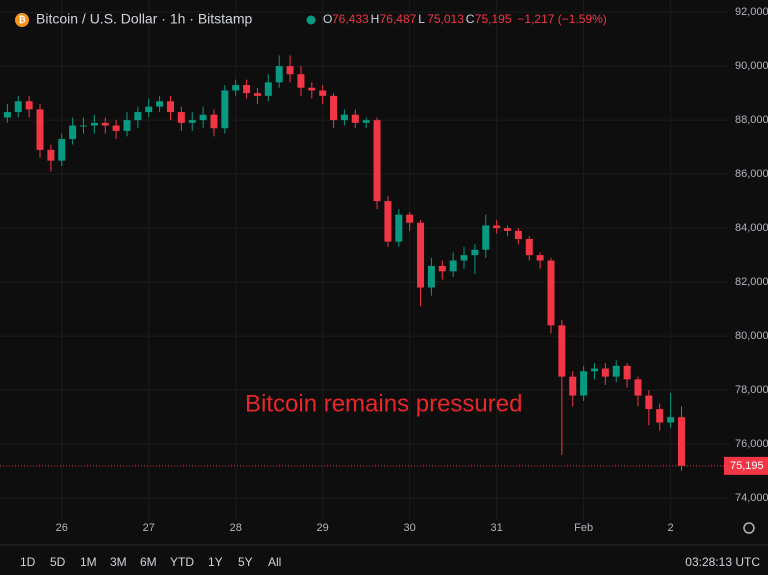 Image resolution: width=768 pixels, height=575 pixels. I want to click on x-tick-label: 31, so click(497, 528).